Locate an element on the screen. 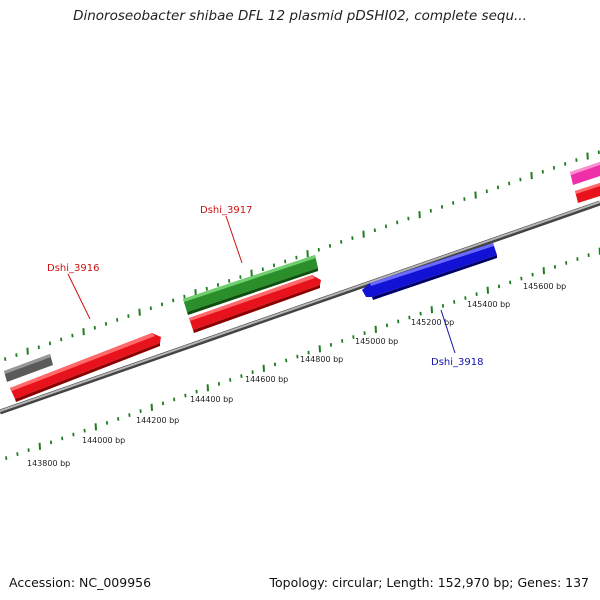  gene-label-dshi-3918: Dshi_3918 is located at coordinates (457, 362).